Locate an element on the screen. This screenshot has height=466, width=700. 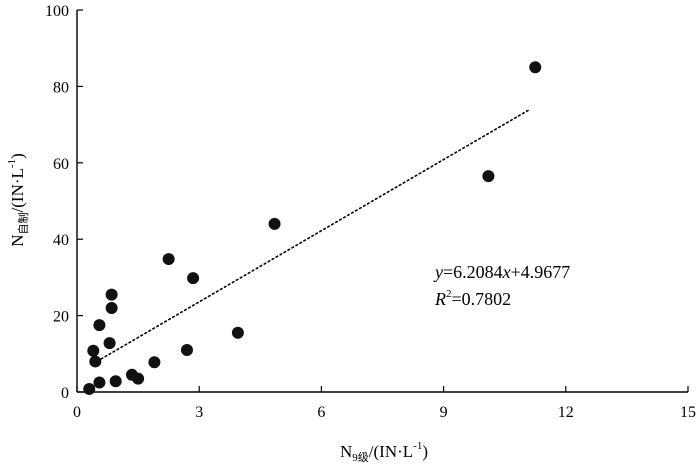
x-tick-label: 6 is located at coordinates (321, 412).